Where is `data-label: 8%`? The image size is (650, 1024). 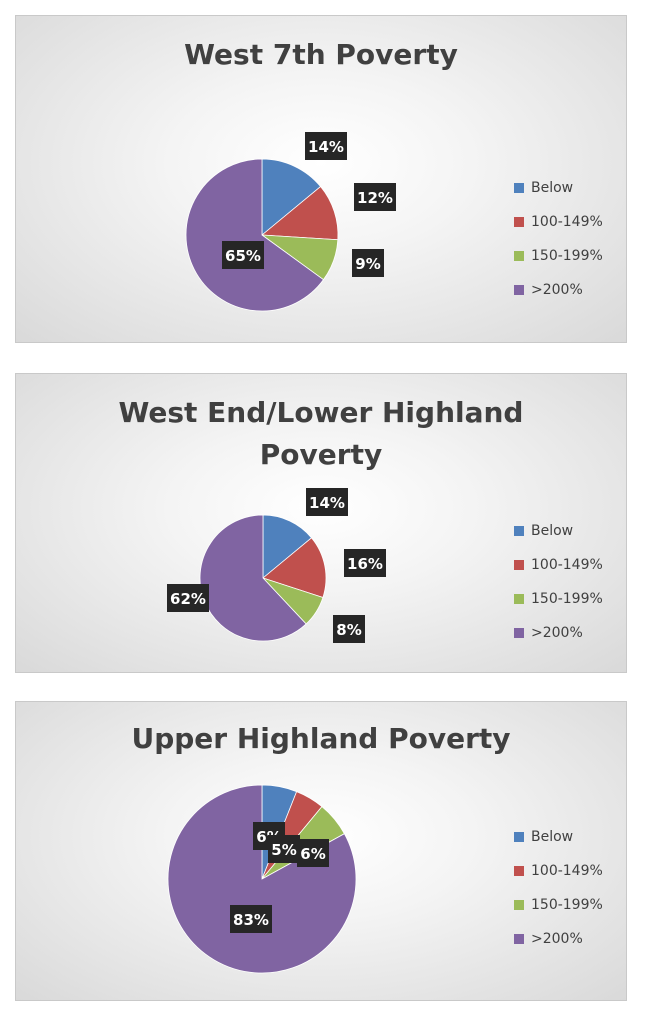 data-label: 8% is located at coordinates (349, 629).